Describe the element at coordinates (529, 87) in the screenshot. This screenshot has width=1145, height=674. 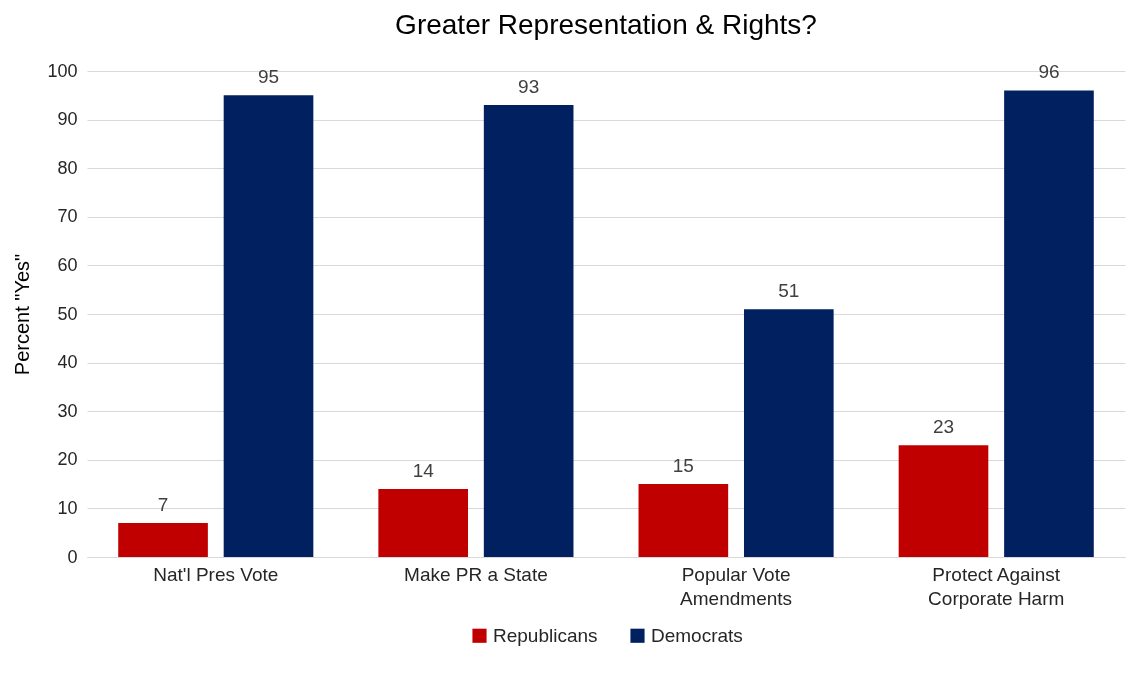
I see `data-label: 93` at that location.